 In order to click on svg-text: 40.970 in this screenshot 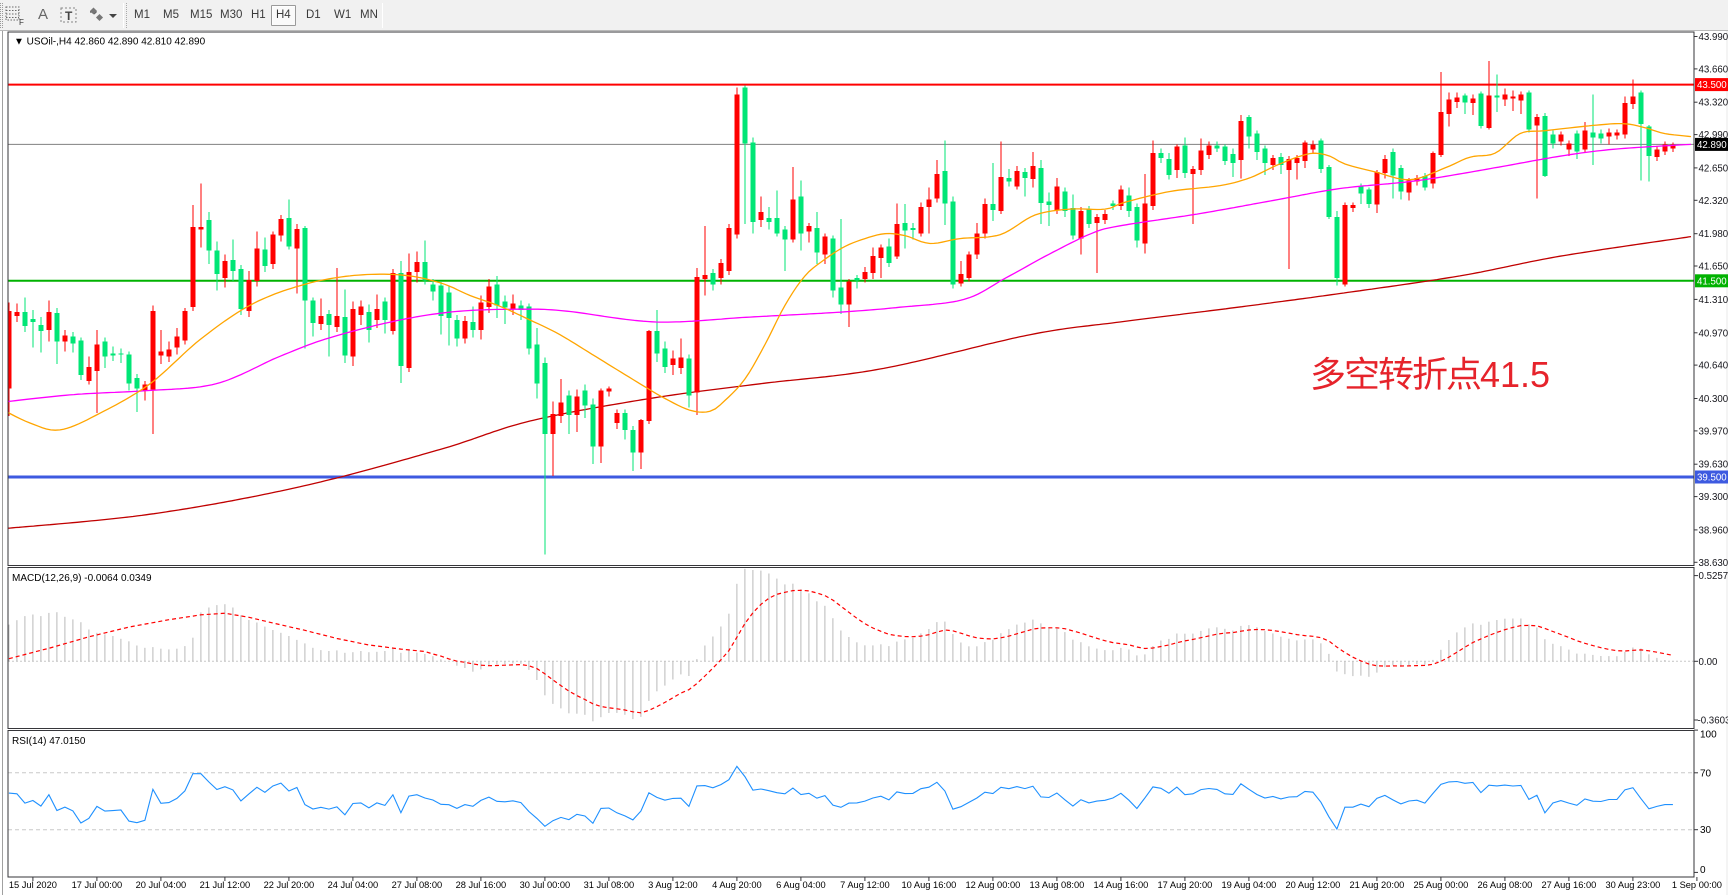, I will do `click(1713, 333)`.